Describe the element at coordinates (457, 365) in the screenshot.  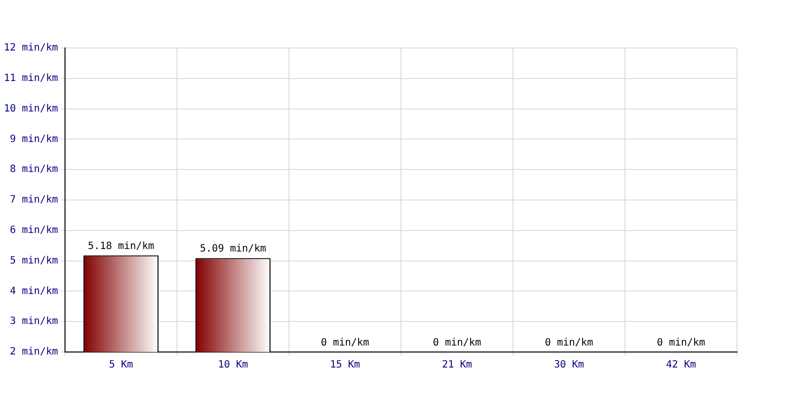
I see `x-tick-label: 21 Km` at that location.